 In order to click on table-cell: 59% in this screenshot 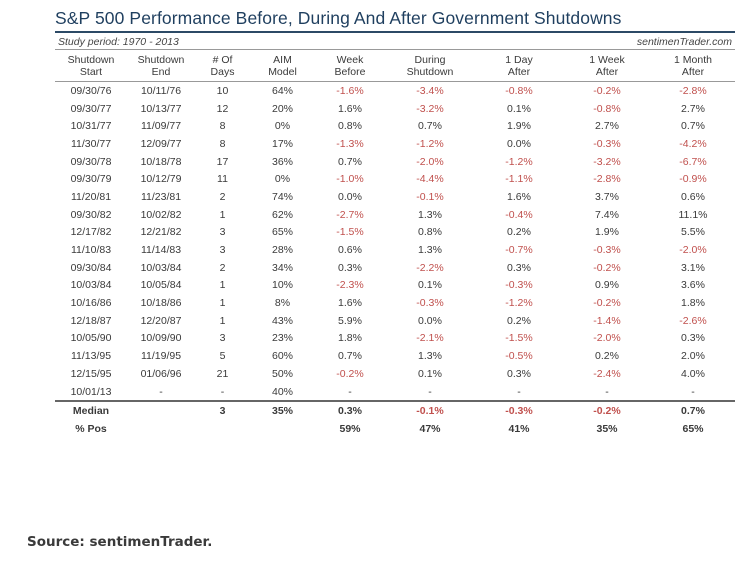, I will do `click(350, 428)`.